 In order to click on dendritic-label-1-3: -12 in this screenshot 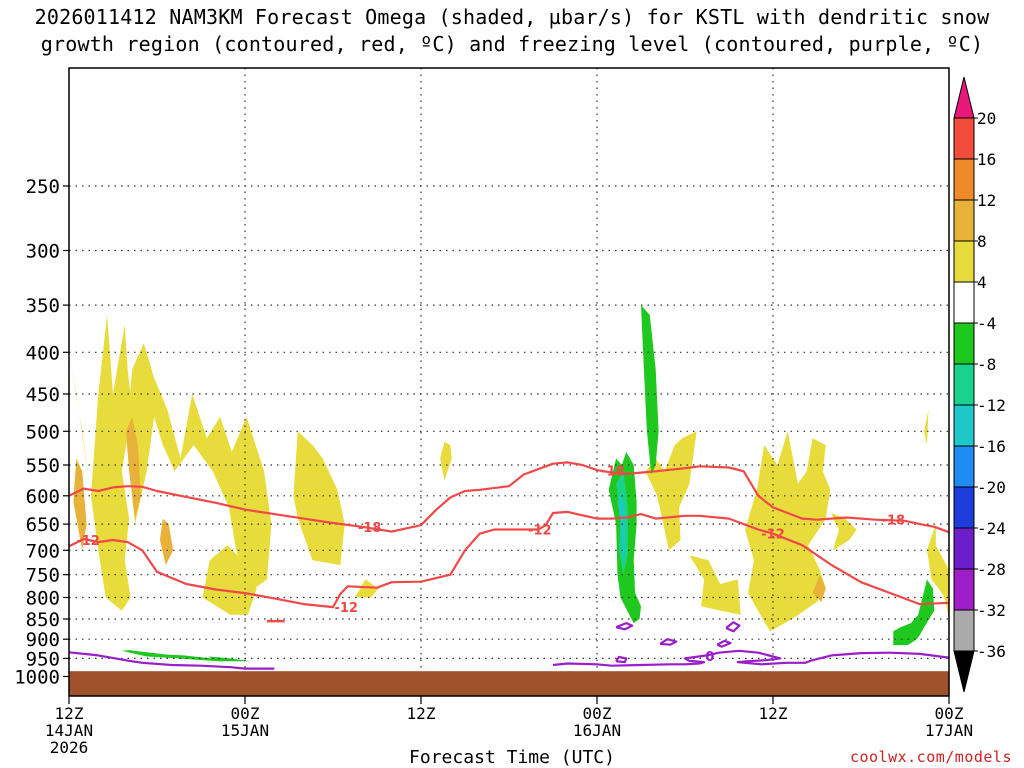, I will do `click(773, 535)`.